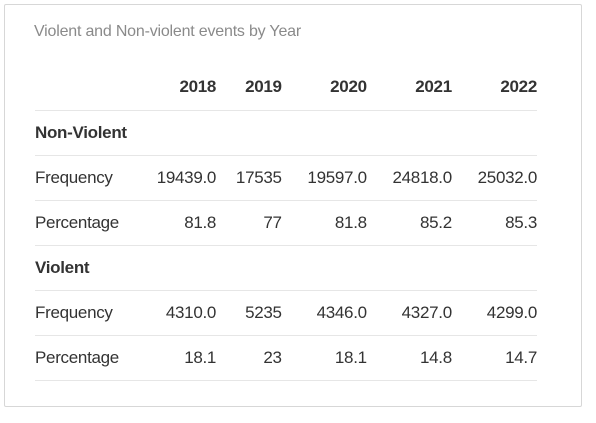 The width and height of the screenshot is (596, 423). Describe the element at coordinates (494, 87) in the screenshot. I see `column-header-2022: 2022` at that location.